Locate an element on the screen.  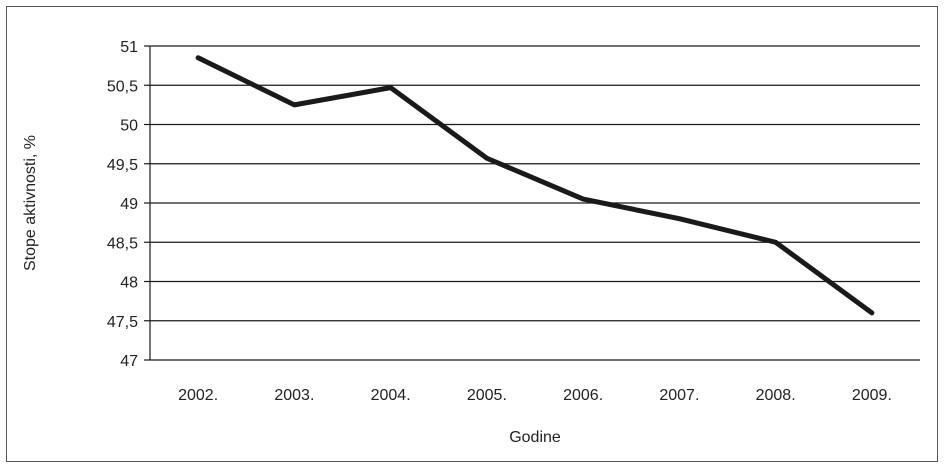
x-tick-labels: 2002. 2003. 2004. 2005. 2006. 2007. 2008. 2009. is located at coordinates (535, 395).